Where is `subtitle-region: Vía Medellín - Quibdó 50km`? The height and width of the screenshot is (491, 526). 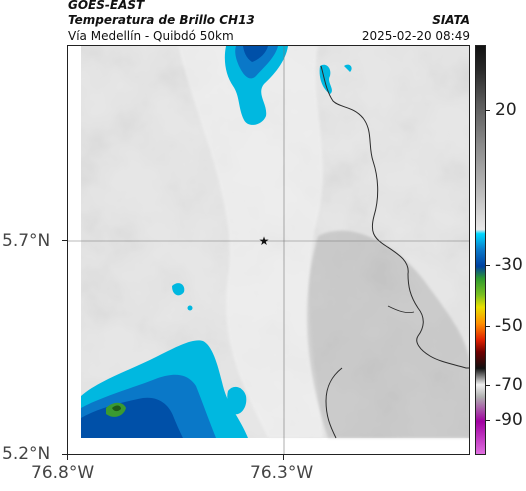
subtitle-region: Vía Medellín - Quibdó 50km is located at coordinates (151, 36).